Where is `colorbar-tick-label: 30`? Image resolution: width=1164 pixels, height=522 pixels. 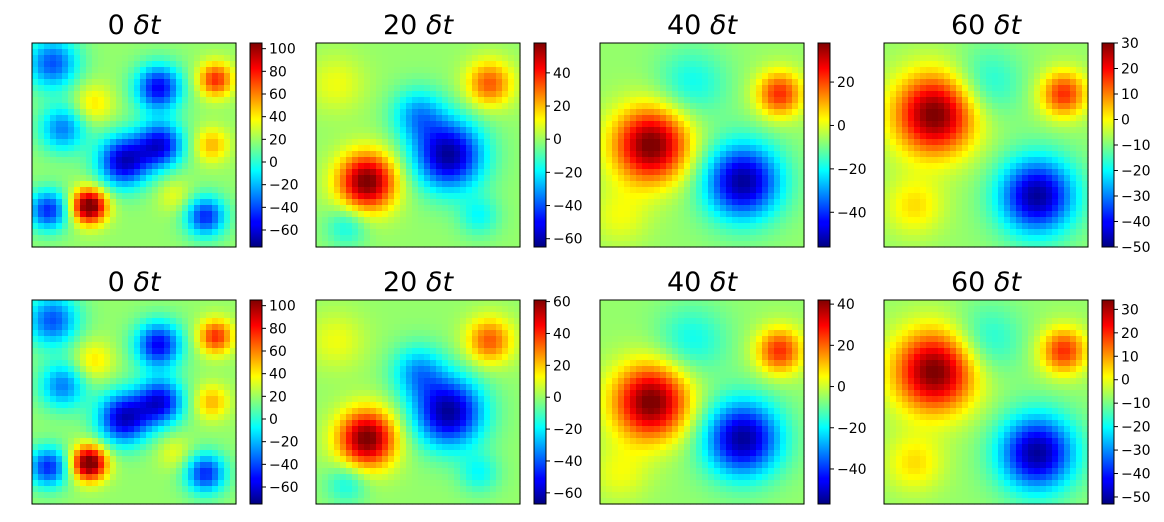 colorbar-tick-label: 30 is located at coordinates (1130, 44).